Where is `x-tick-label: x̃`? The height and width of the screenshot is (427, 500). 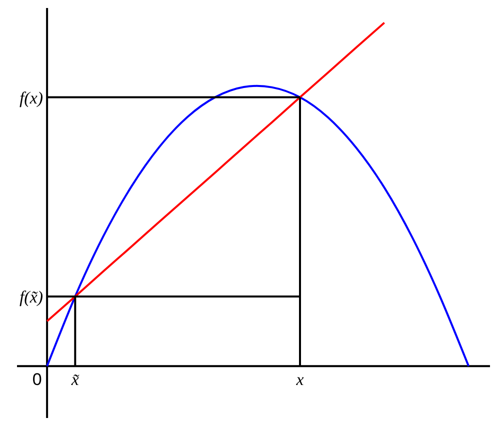 x-tick-label: x̃ is located at coordinates (75, 380).